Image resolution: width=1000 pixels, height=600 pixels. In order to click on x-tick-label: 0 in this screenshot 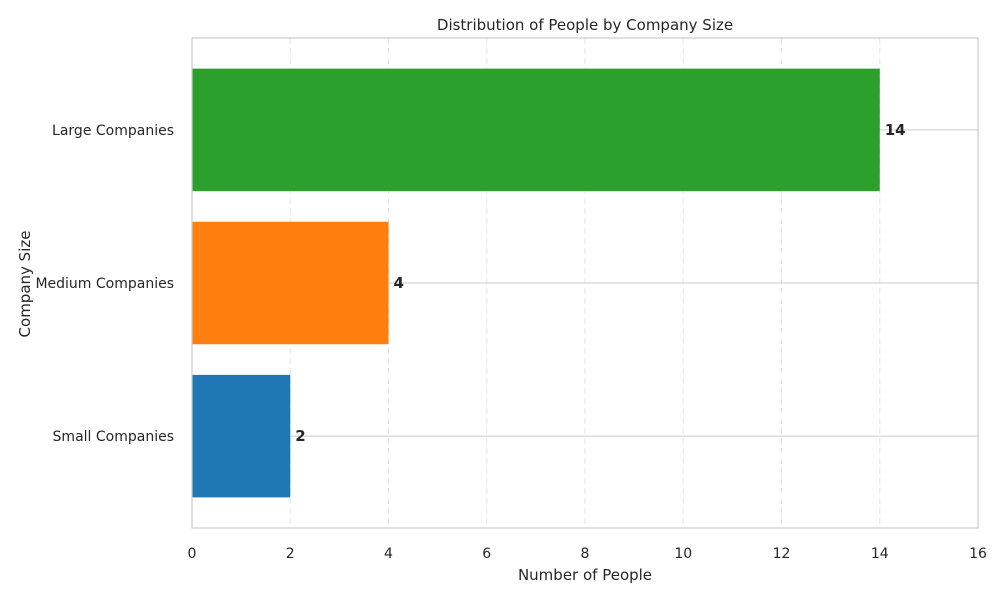, I will do `click(192, 554)`.